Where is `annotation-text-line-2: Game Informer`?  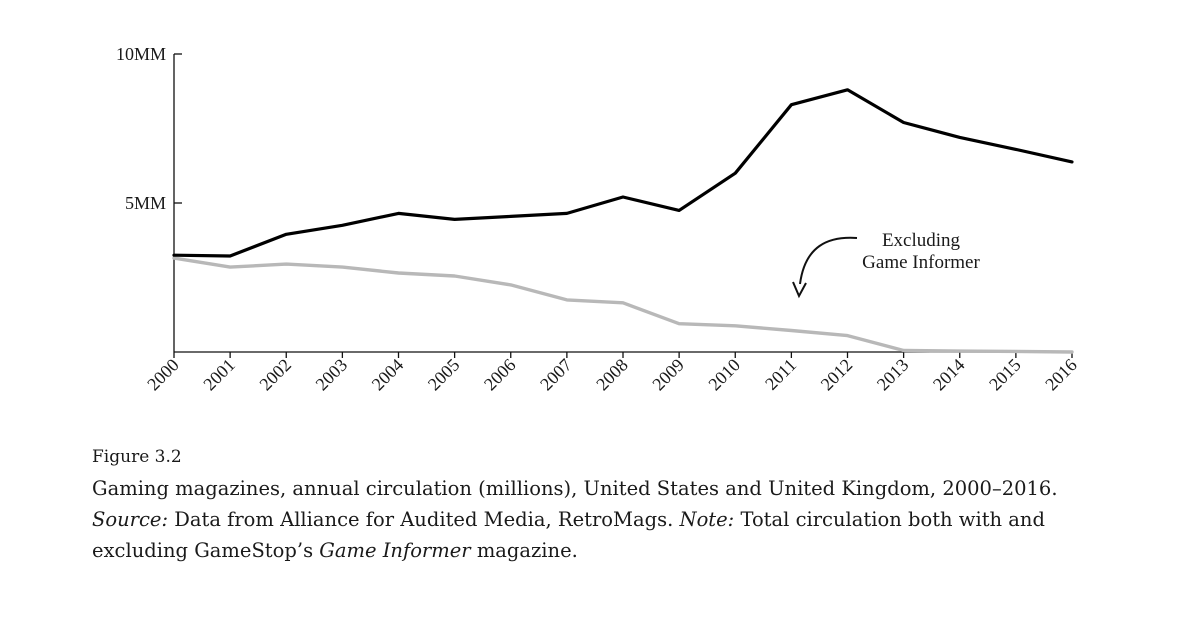 annotation-text-line-2: Game Informer is located at coordinates (921, 262).